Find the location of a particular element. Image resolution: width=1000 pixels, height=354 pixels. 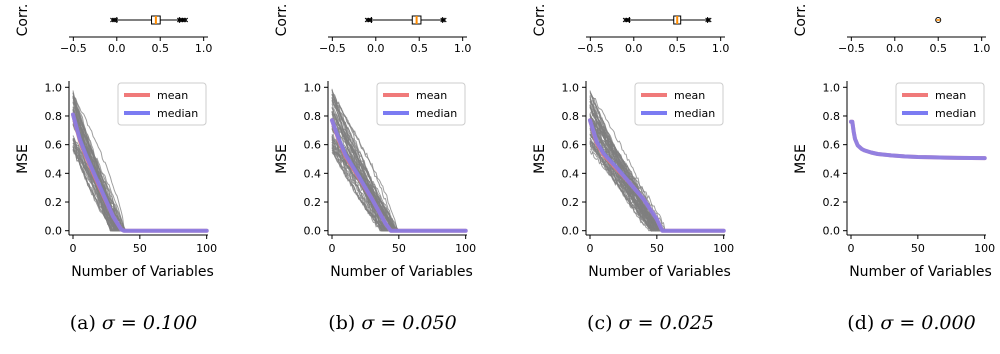

caption-math: σ = 0.025 is located at coordinates (666, 323).